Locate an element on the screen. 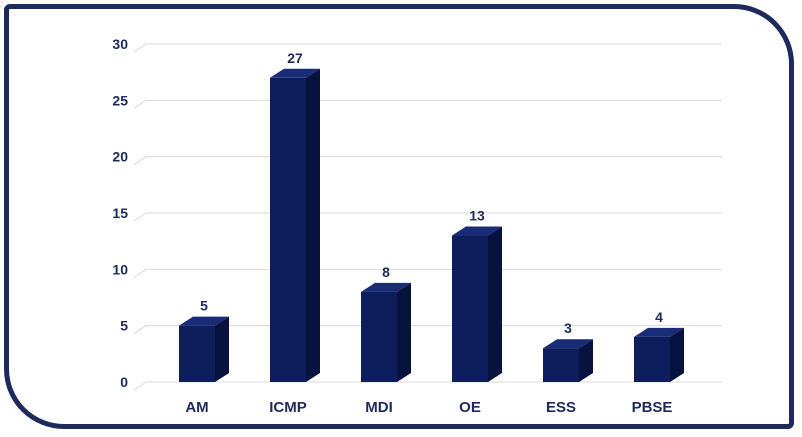  x-tick-label: ICMP is located at coordinates (288, 407).